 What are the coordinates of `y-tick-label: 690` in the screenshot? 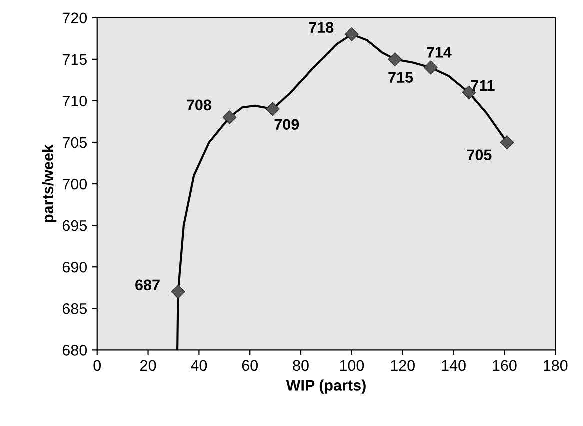 It's located at (75, 267).